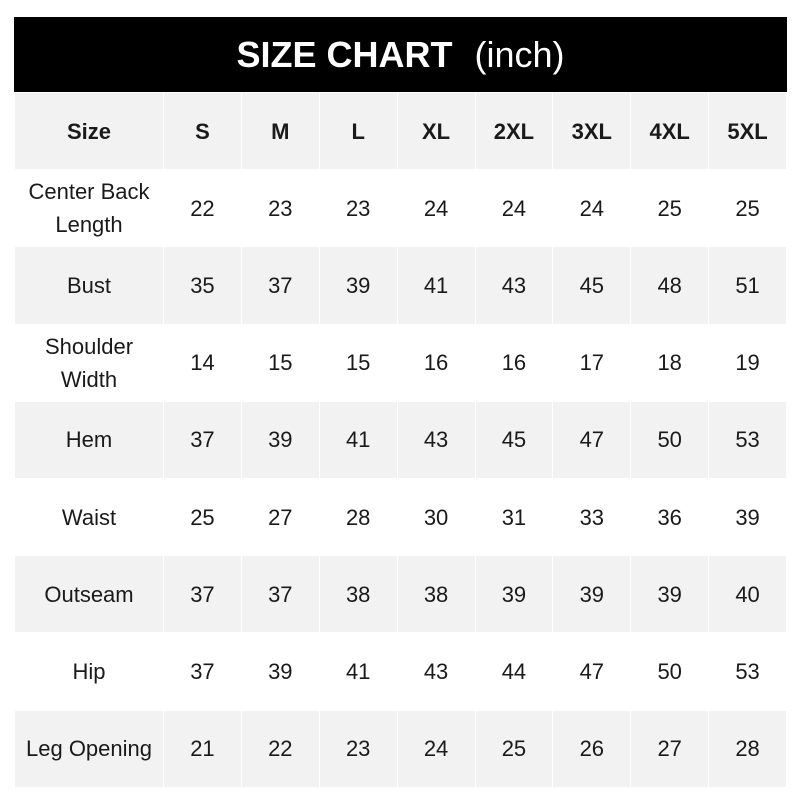  I want to click on measurement-cell: 36, so click(670, 517).